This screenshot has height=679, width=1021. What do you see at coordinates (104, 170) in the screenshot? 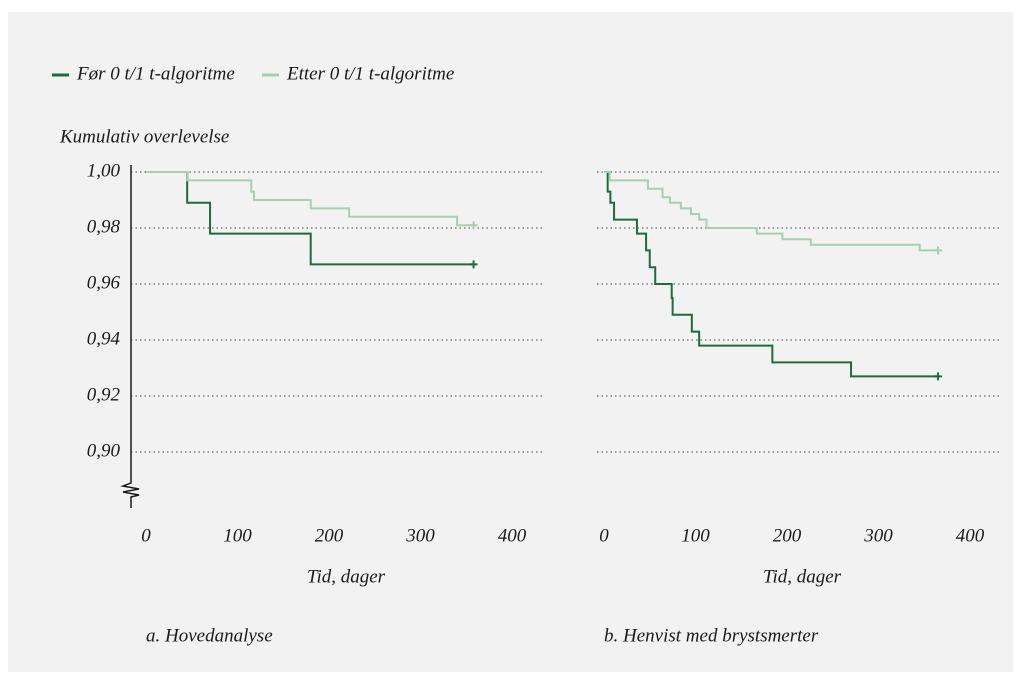
I see `y-tick-label: 1,00` at bounding box center [104, 170].